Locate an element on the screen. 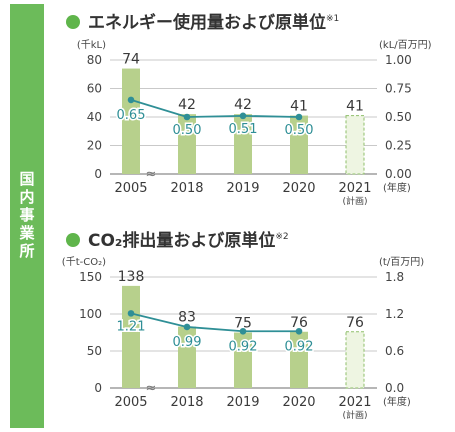 The image size is (455, 432). chart1-ytick-left-label: 40 is located at coordinates (94, 117).